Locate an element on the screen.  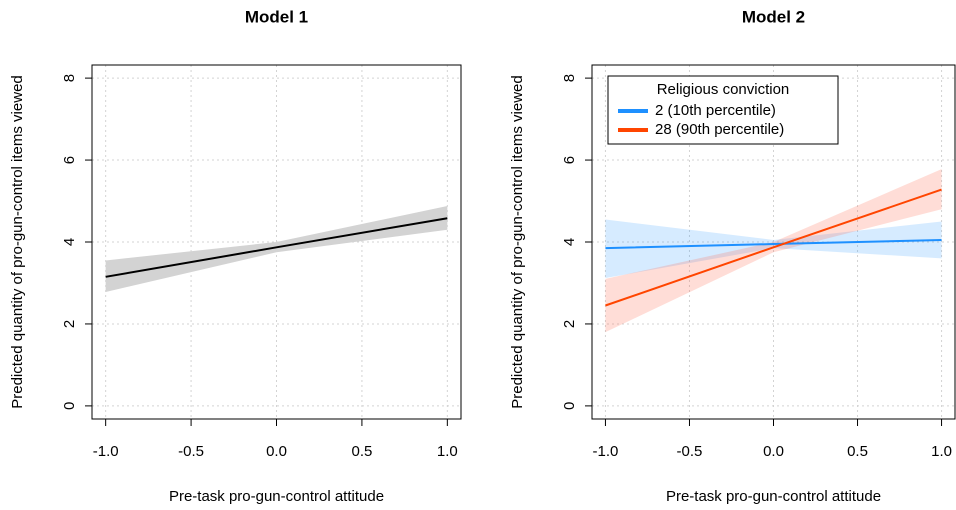
legend-label: 28 (90th percentile) is located at coordinates (719, 129).